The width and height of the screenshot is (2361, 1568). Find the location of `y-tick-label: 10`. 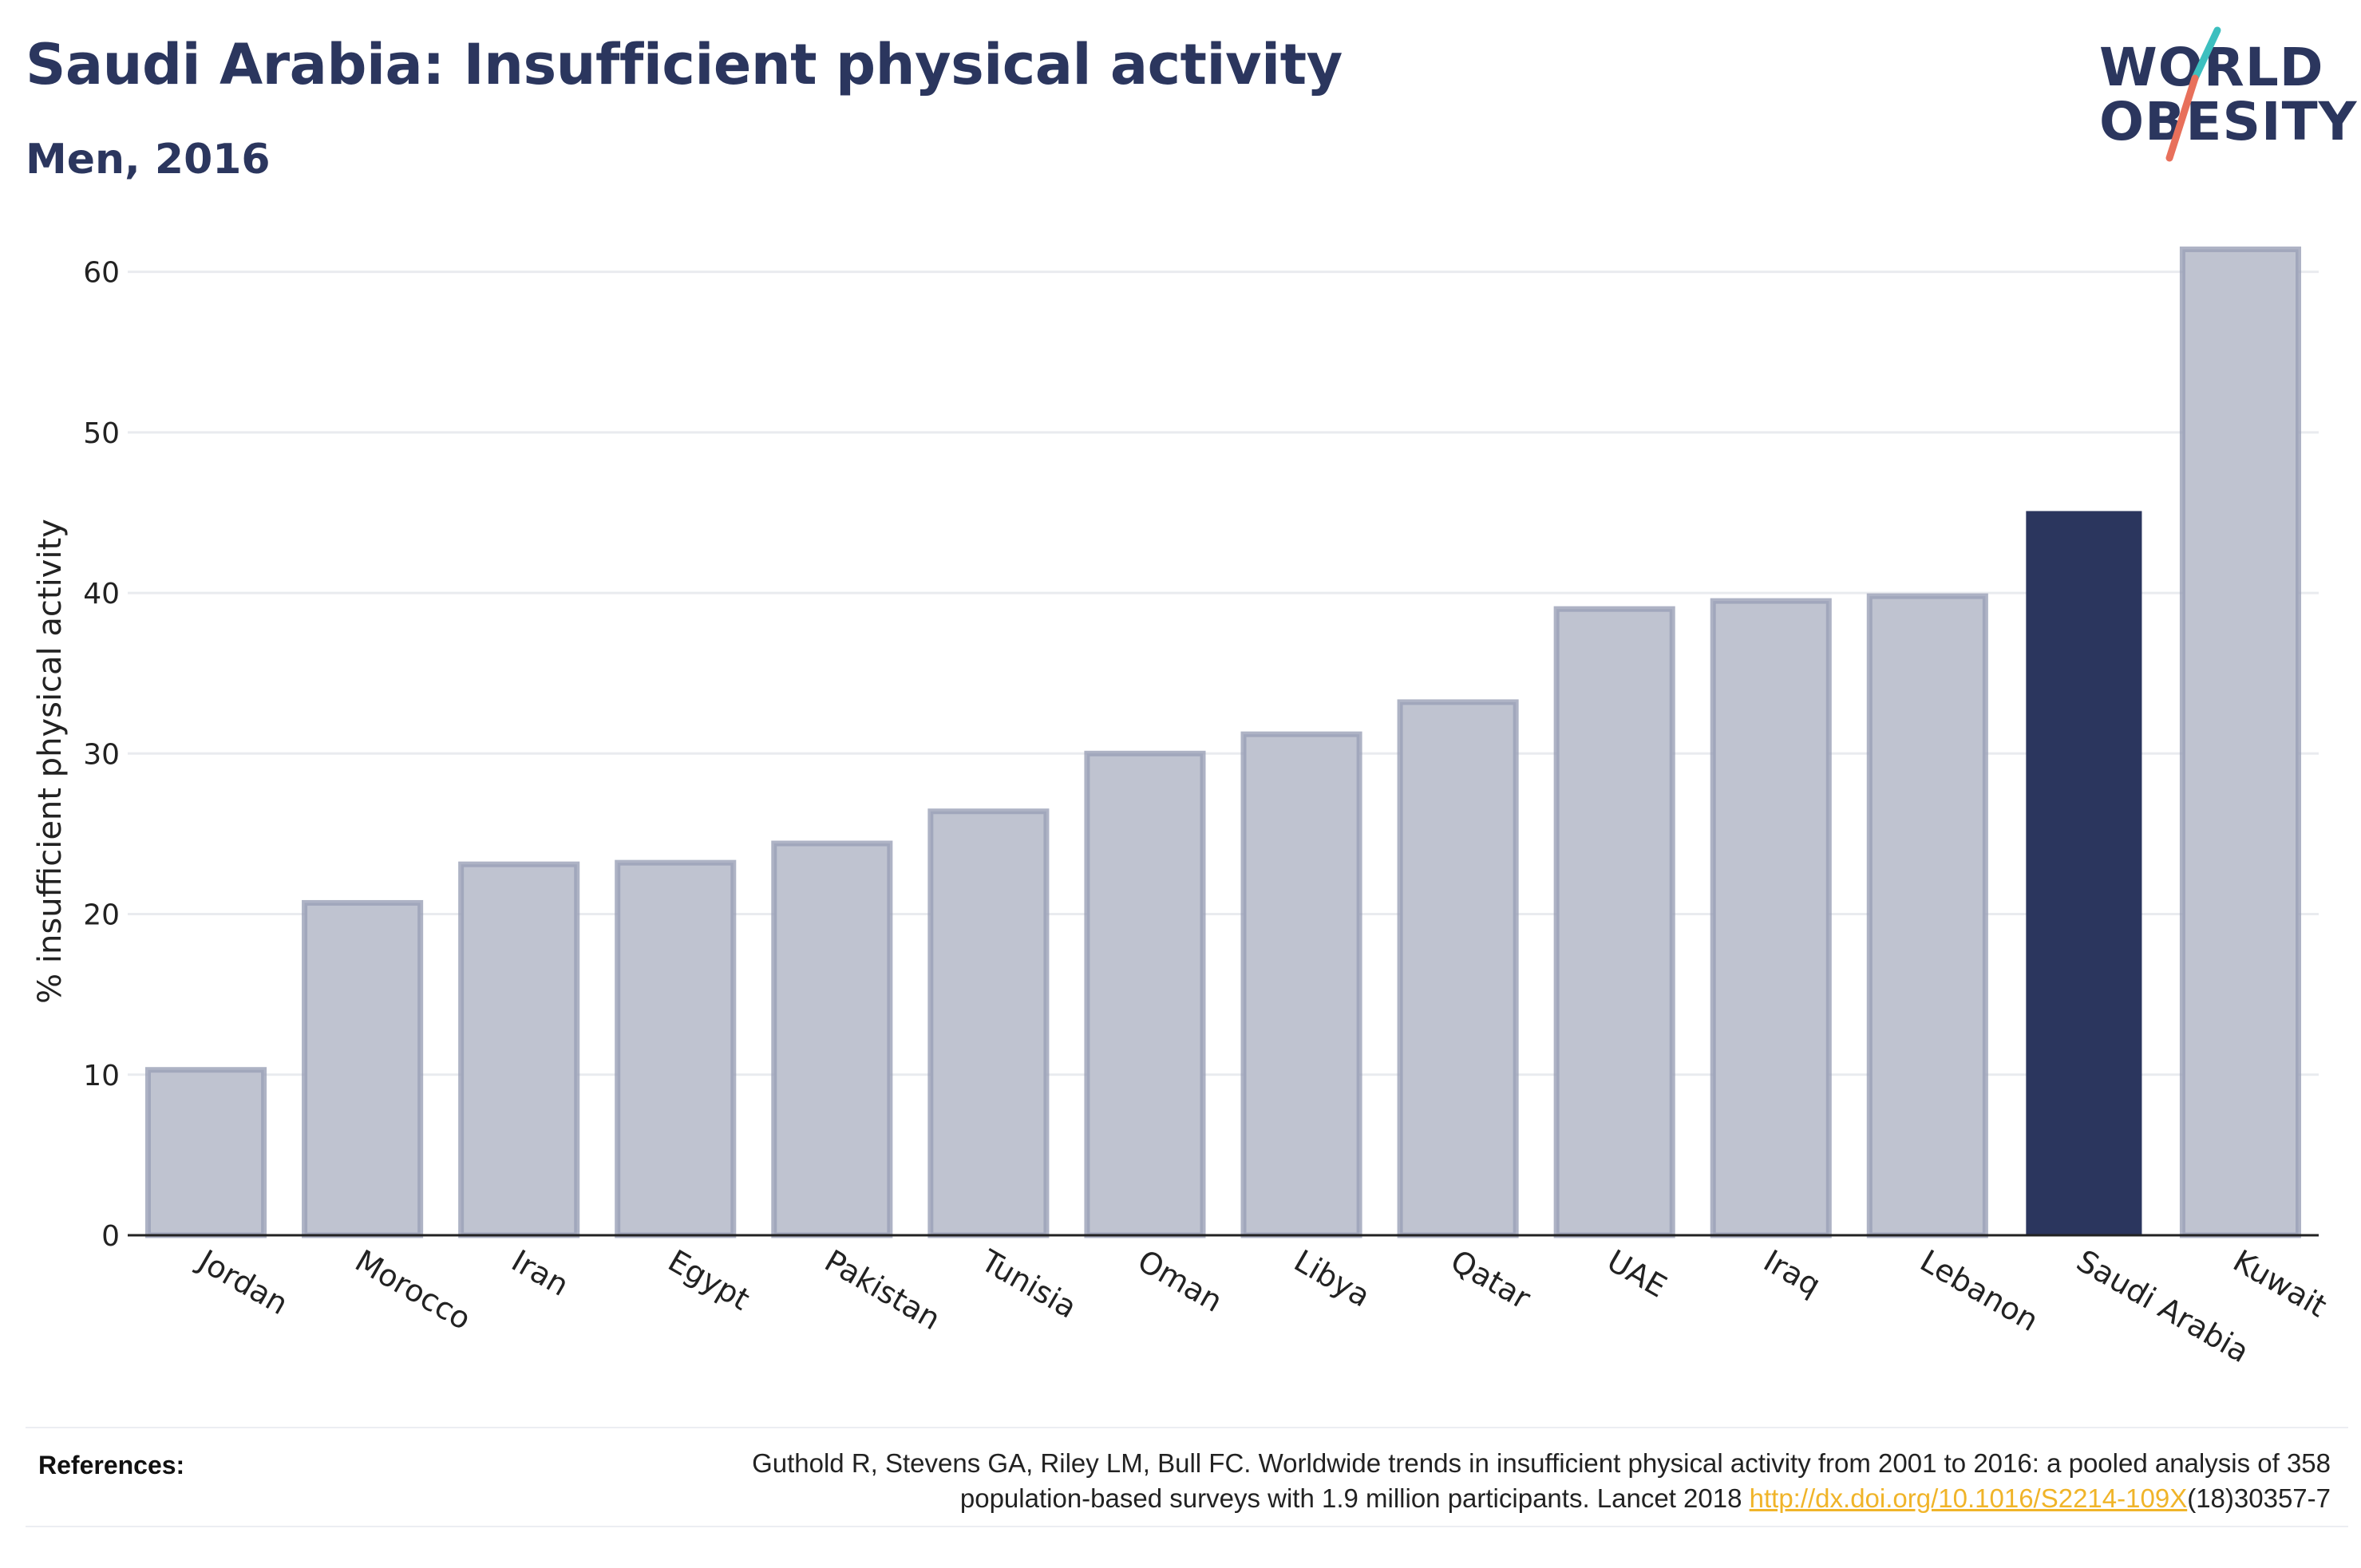

y-tick-label: 10 is located at coordinates (101, 1076).